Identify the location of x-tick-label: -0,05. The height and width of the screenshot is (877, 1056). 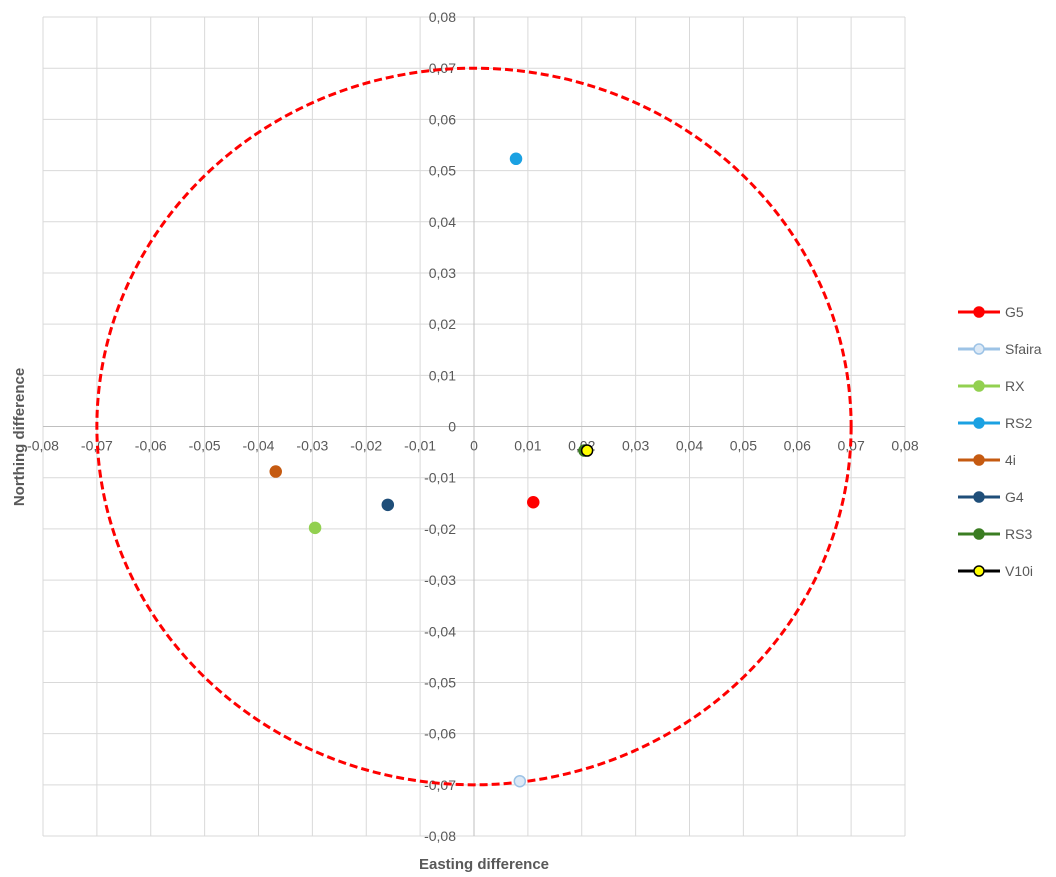
(205, 446).